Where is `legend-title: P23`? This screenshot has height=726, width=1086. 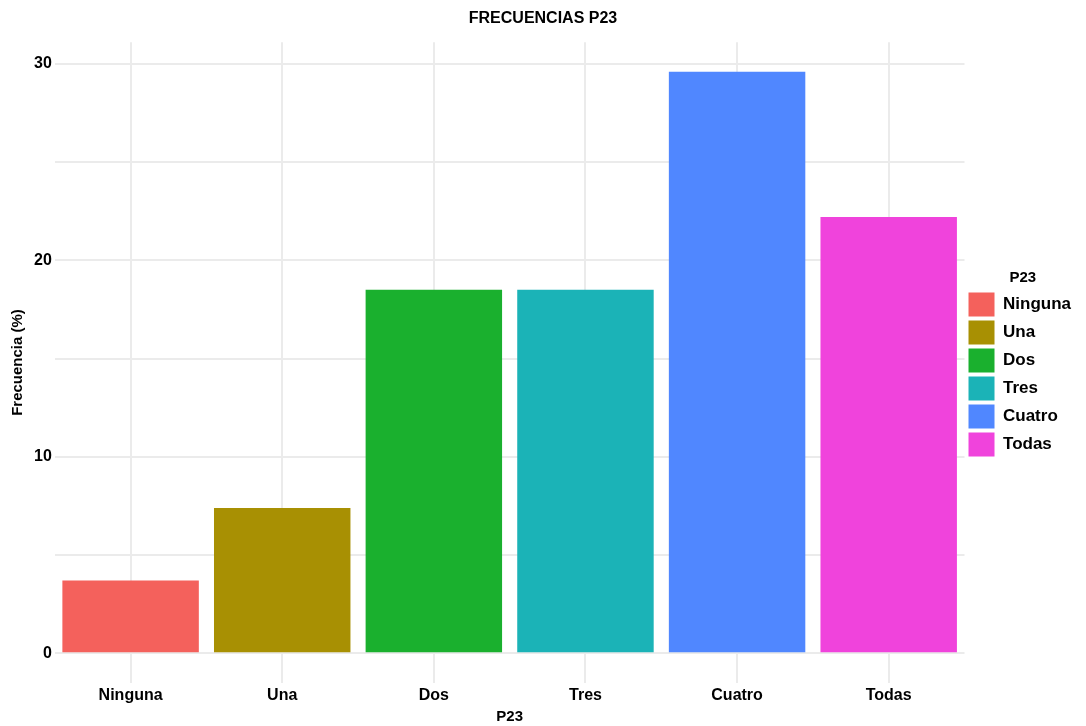 legend-title: P23 is located at coordinates (1023, 277).